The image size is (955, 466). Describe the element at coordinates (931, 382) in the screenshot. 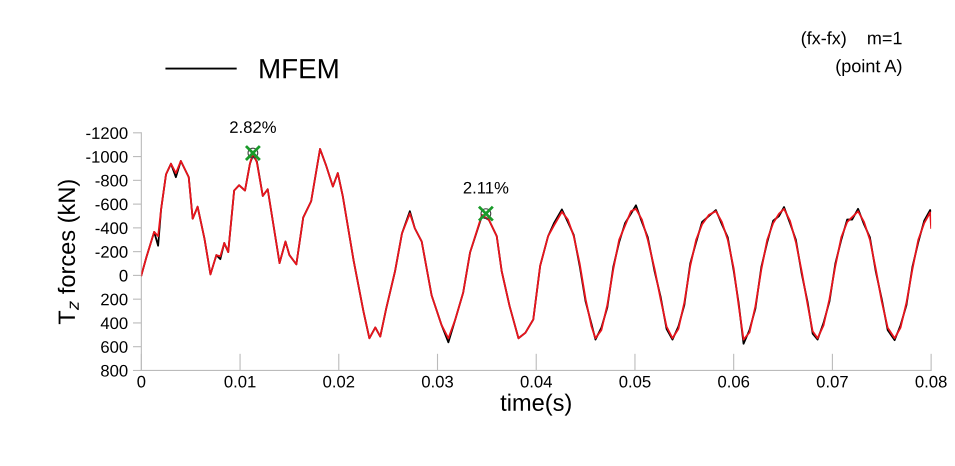

I see `x-tick-label: 0.08` at that location.